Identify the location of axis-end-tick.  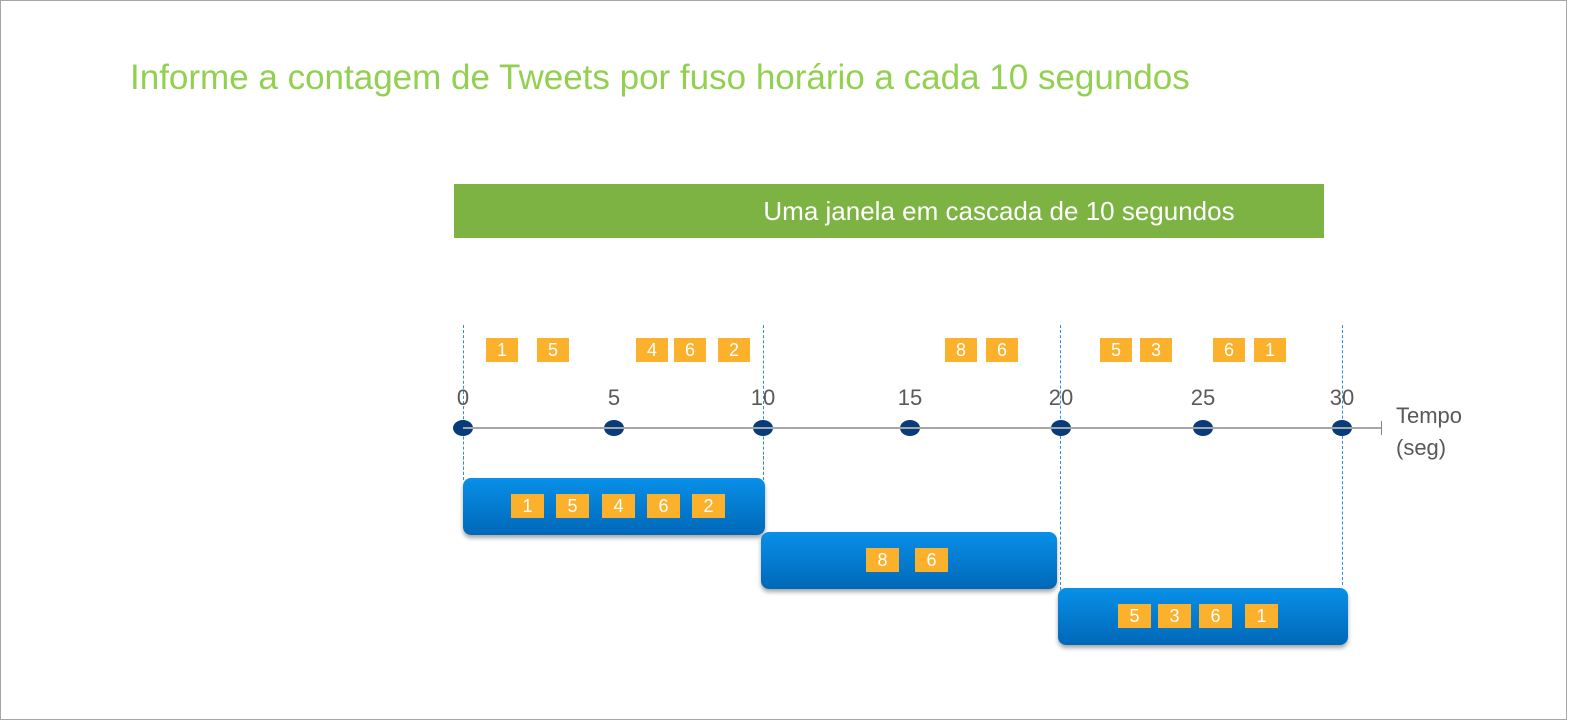
(1381, 428).